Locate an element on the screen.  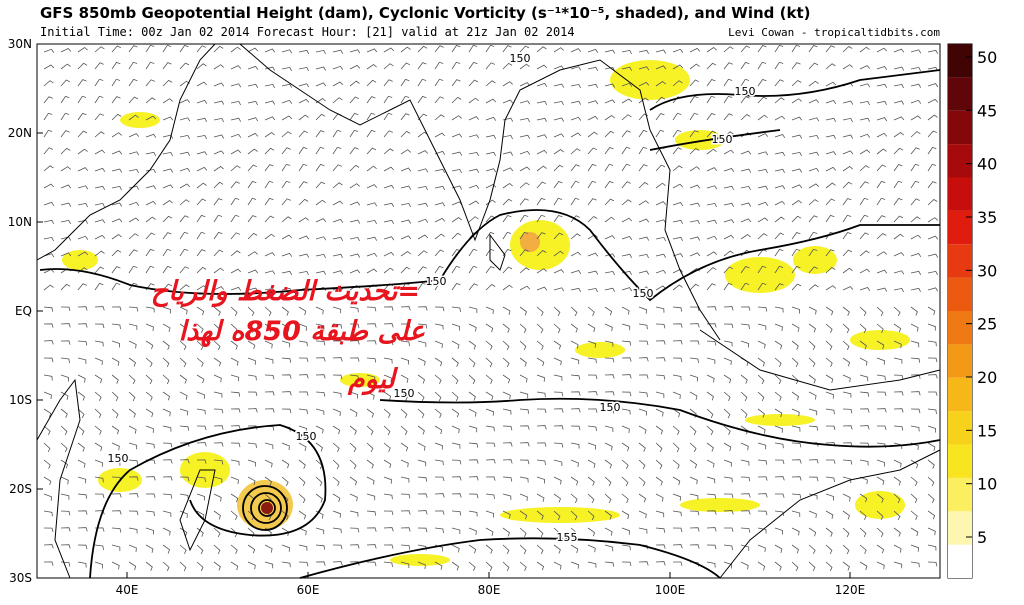
overlay-text: على طبقة 850ه لهذا is located at coordinates (302, 332).